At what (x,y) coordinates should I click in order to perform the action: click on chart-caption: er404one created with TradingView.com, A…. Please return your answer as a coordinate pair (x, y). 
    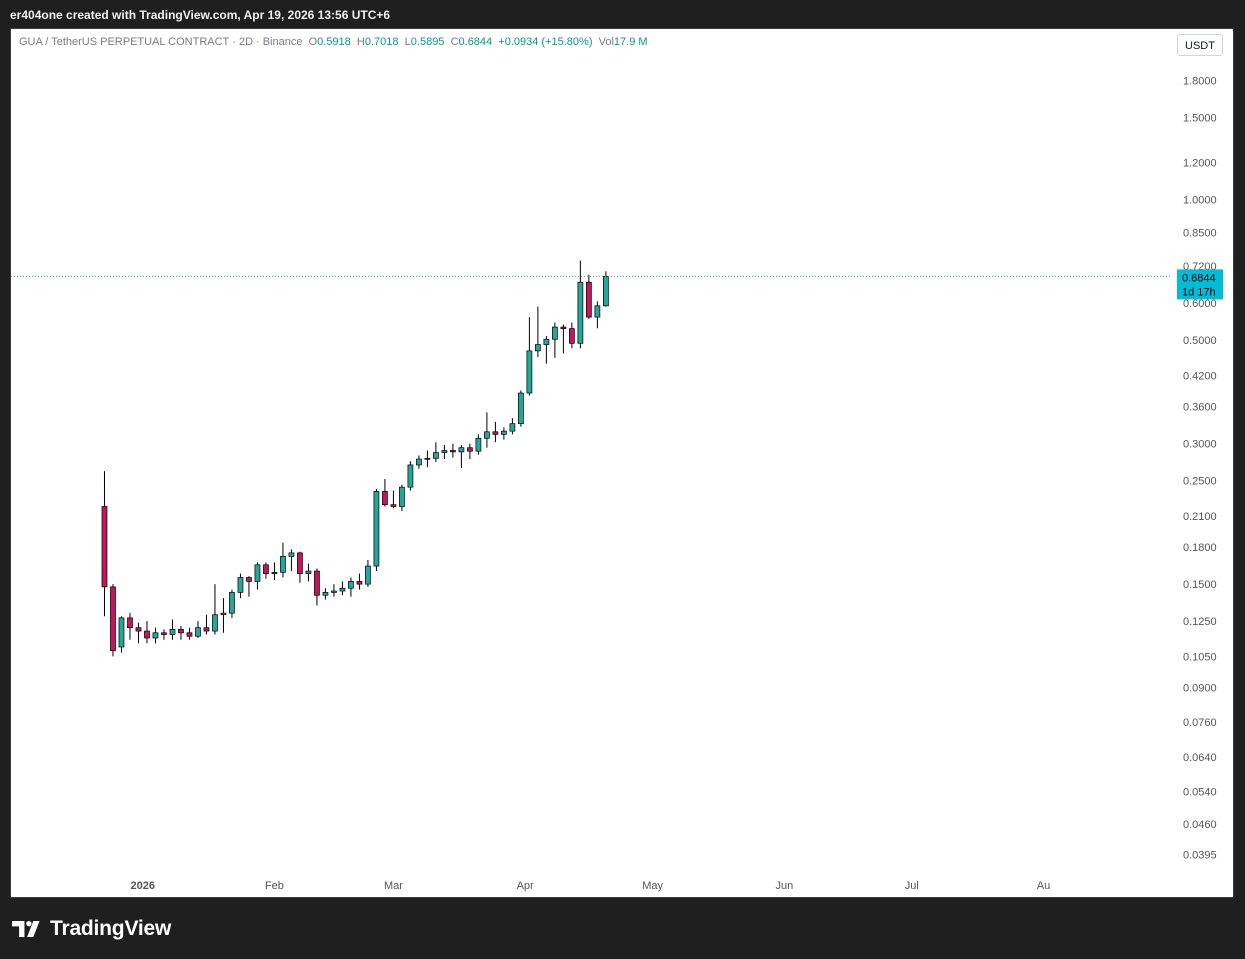
    Looking at the image, I should click on (200, 15).